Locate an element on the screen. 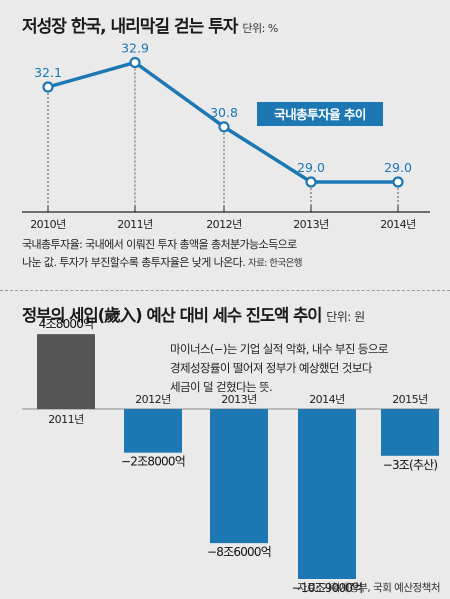 The width and height of the screenshot is (450, 599). annotation-line3: 세금이 덜 걷혔다는 뜻. is located at coordinates (221, 387).